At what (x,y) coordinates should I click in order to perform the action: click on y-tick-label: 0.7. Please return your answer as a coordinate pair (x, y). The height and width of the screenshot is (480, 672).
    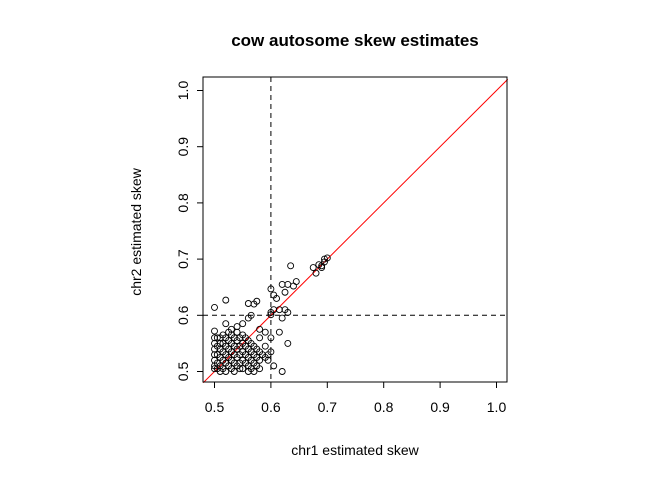
    Looking at the image, I should click on (183, 259).